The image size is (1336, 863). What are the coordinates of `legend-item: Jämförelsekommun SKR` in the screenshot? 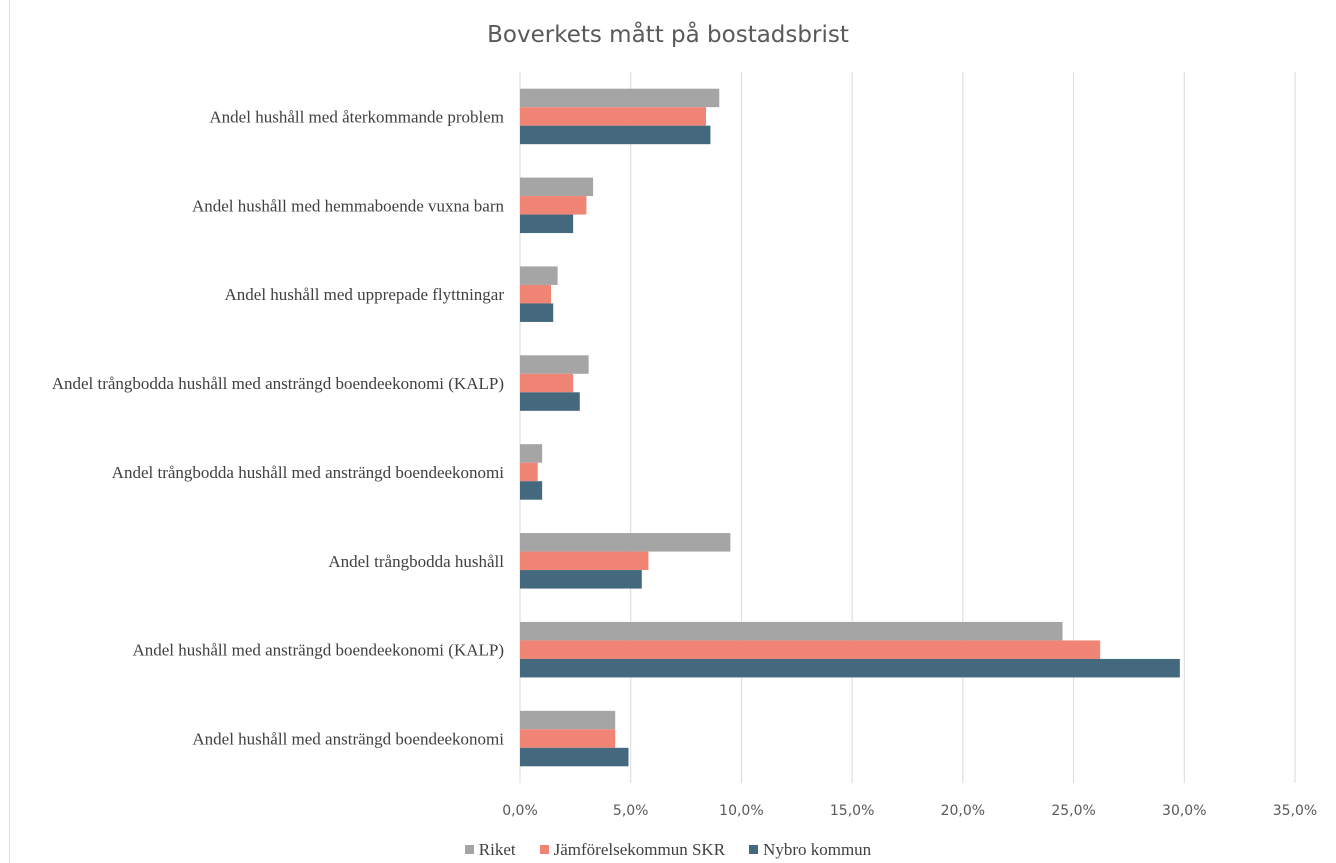 It's located at (632, 849).